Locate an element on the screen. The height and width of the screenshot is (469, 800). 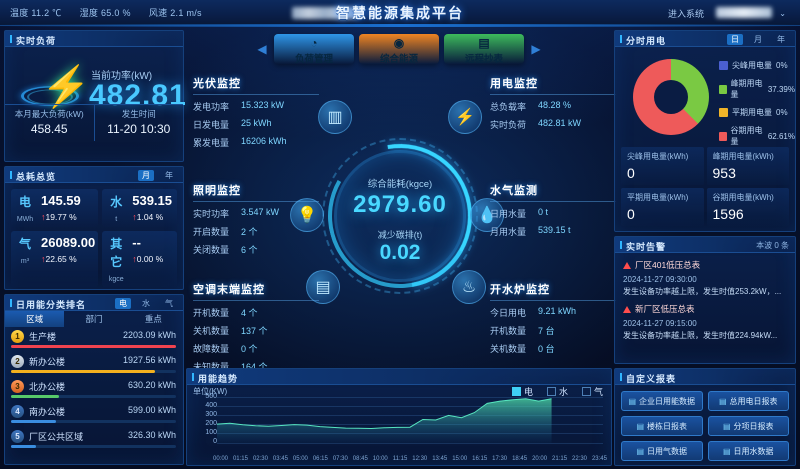
water-drop-icon: 💧 is located at coordinates (487, 215).